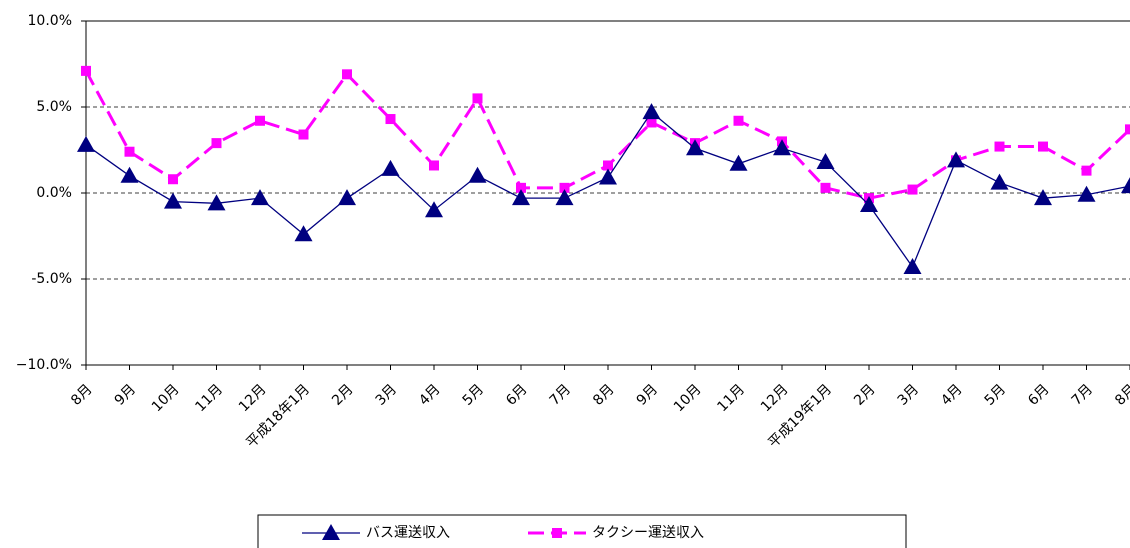 This screenshot has height=548, width=1130. What do you see at coordinates (44, 365) in the screenshot?
I see `y-tick-label: −10.0%` at bounding box center [44, 365].